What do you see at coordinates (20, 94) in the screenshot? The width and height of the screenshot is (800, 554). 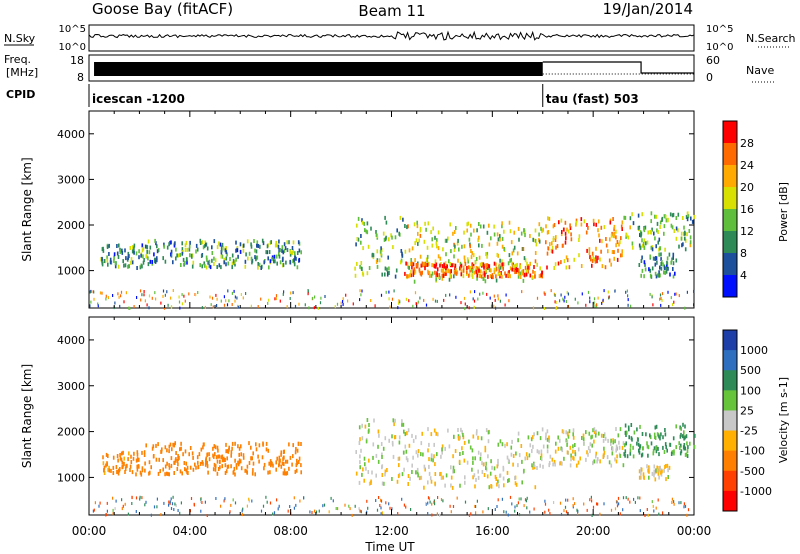 I see `cpid-label: CPID` at bounding box center [20, 94].